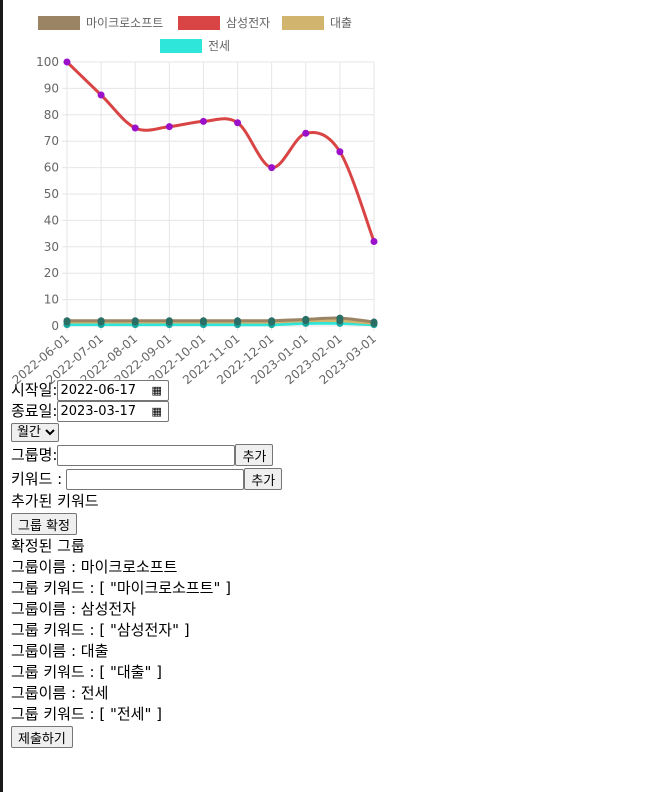 The image size is (663, 792). What do you see at coordinates (94, 567) in the screenshot?
I see `group-name-line: 그룹이름 : 마이크로소프트` at bounding box center [94, 567].